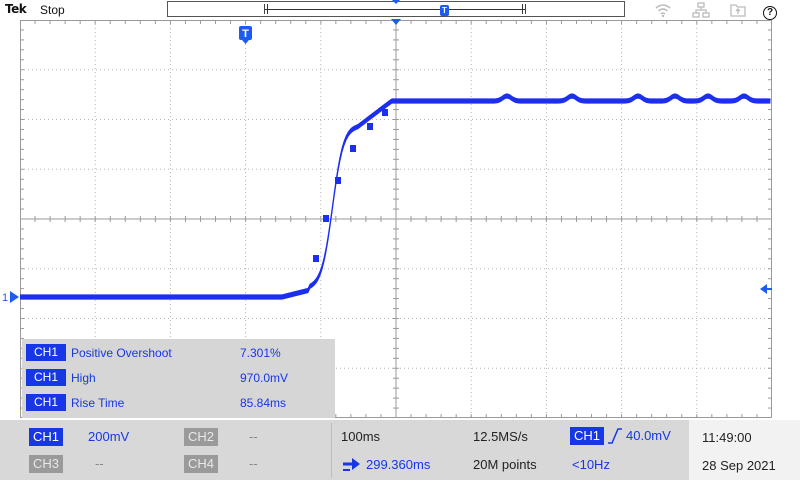  What do you see at coordinates (770, 13) in the screenshot?
I see `help-glyph: ?` at bounding box center [770, 13].